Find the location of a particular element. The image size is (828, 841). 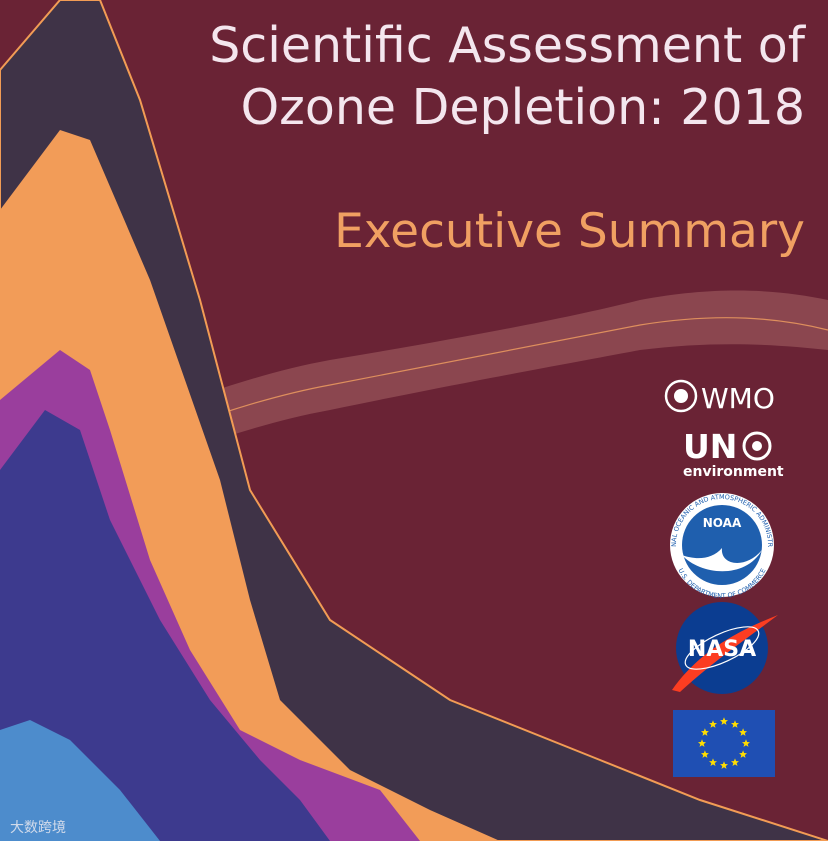

noaa-bird is located at coordinates (722, 560).